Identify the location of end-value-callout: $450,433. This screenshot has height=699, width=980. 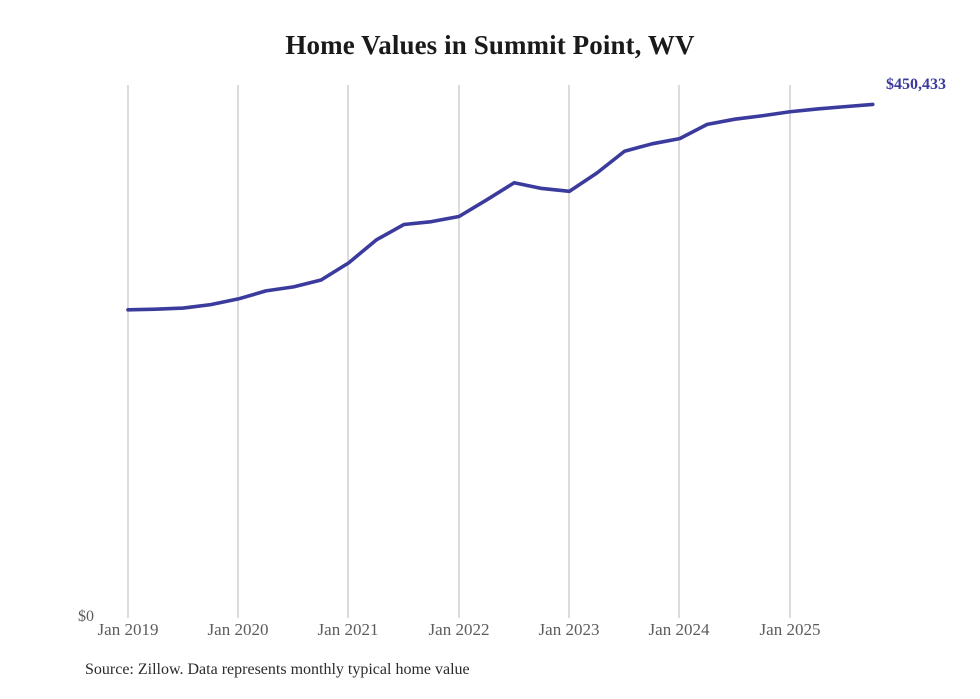
(916, 84).